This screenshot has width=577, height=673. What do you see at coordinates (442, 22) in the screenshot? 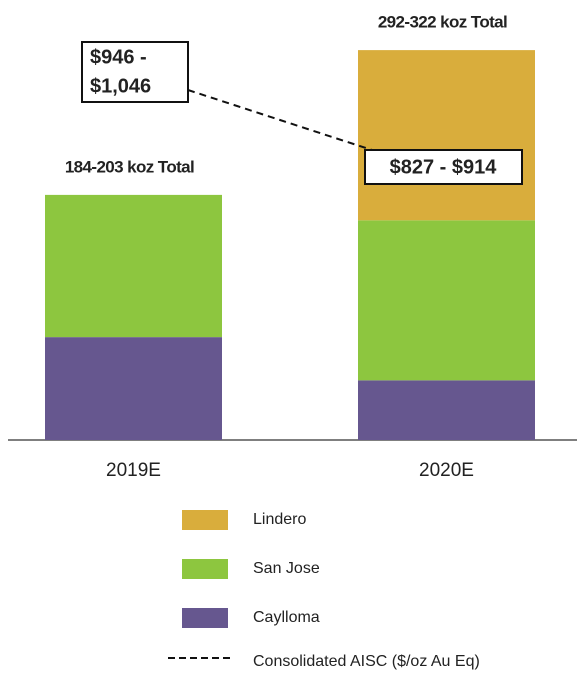
I see `total-label: 292-322 koz Total` at bounding box center [442, 22].